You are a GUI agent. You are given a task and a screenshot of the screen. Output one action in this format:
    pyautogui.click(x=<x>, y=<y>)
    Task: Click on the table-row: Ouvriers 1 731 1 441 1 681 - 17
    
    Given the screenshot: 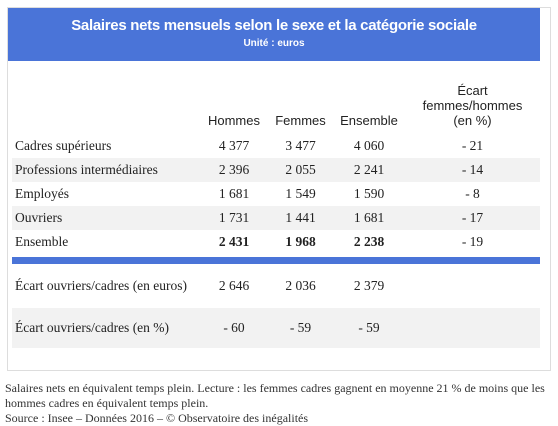 What is the action you would take?
    pyautogui.click(x=276, y=218)
    